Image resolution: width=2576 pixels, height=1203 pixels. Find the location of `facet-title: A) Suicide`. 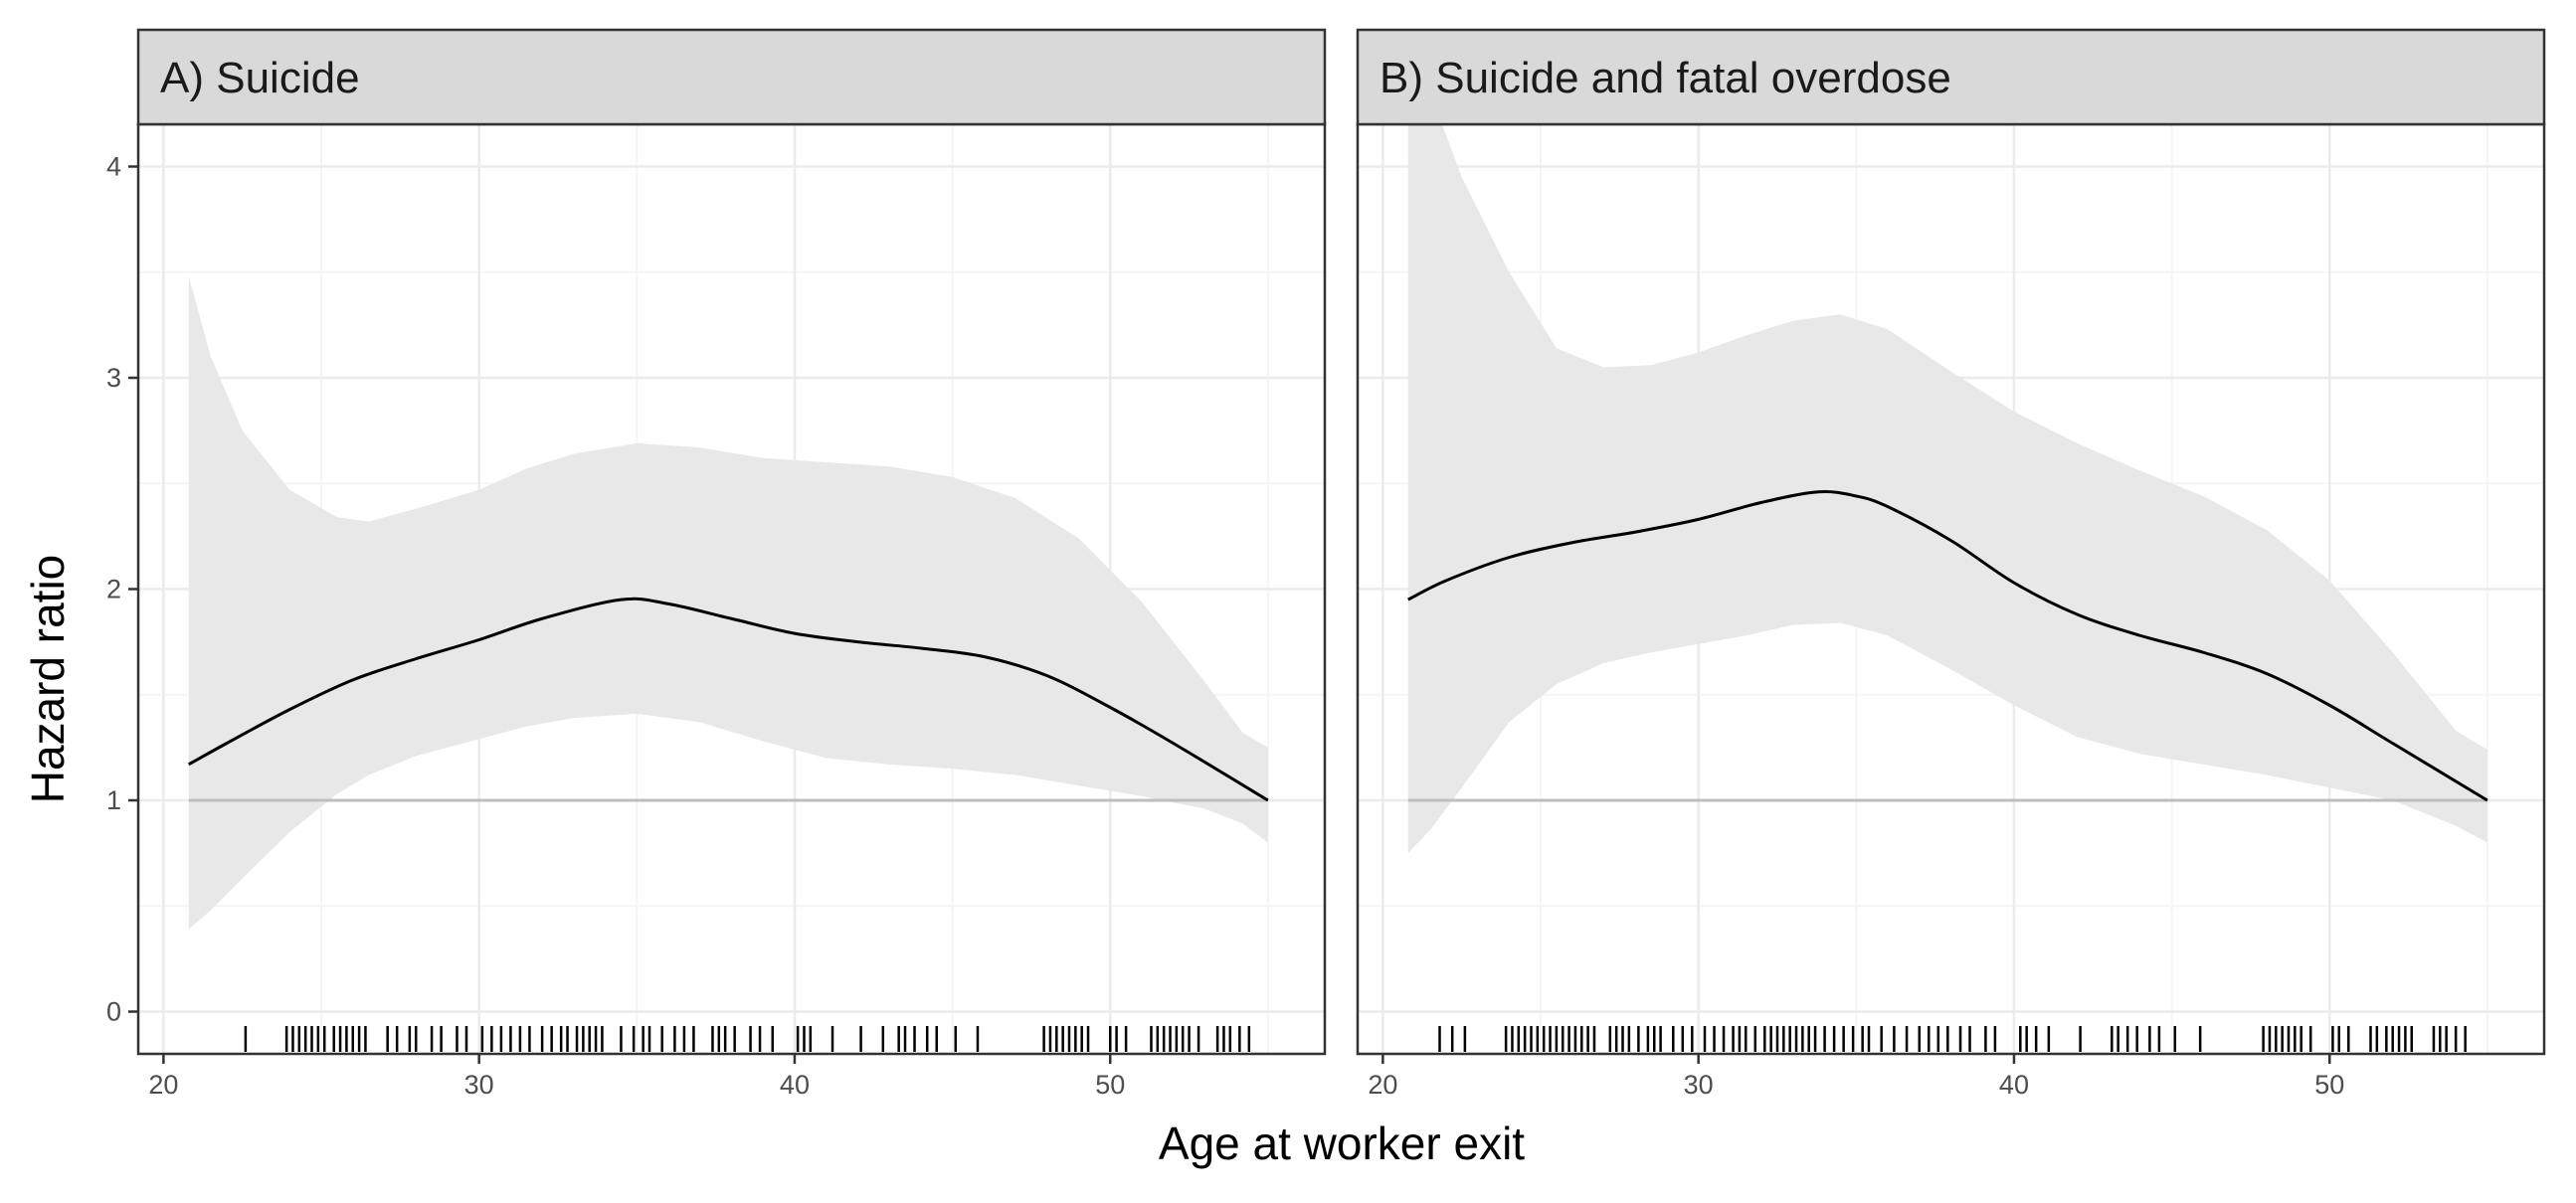

facet-title: A) Suicide is located at coordinates (260, 78).